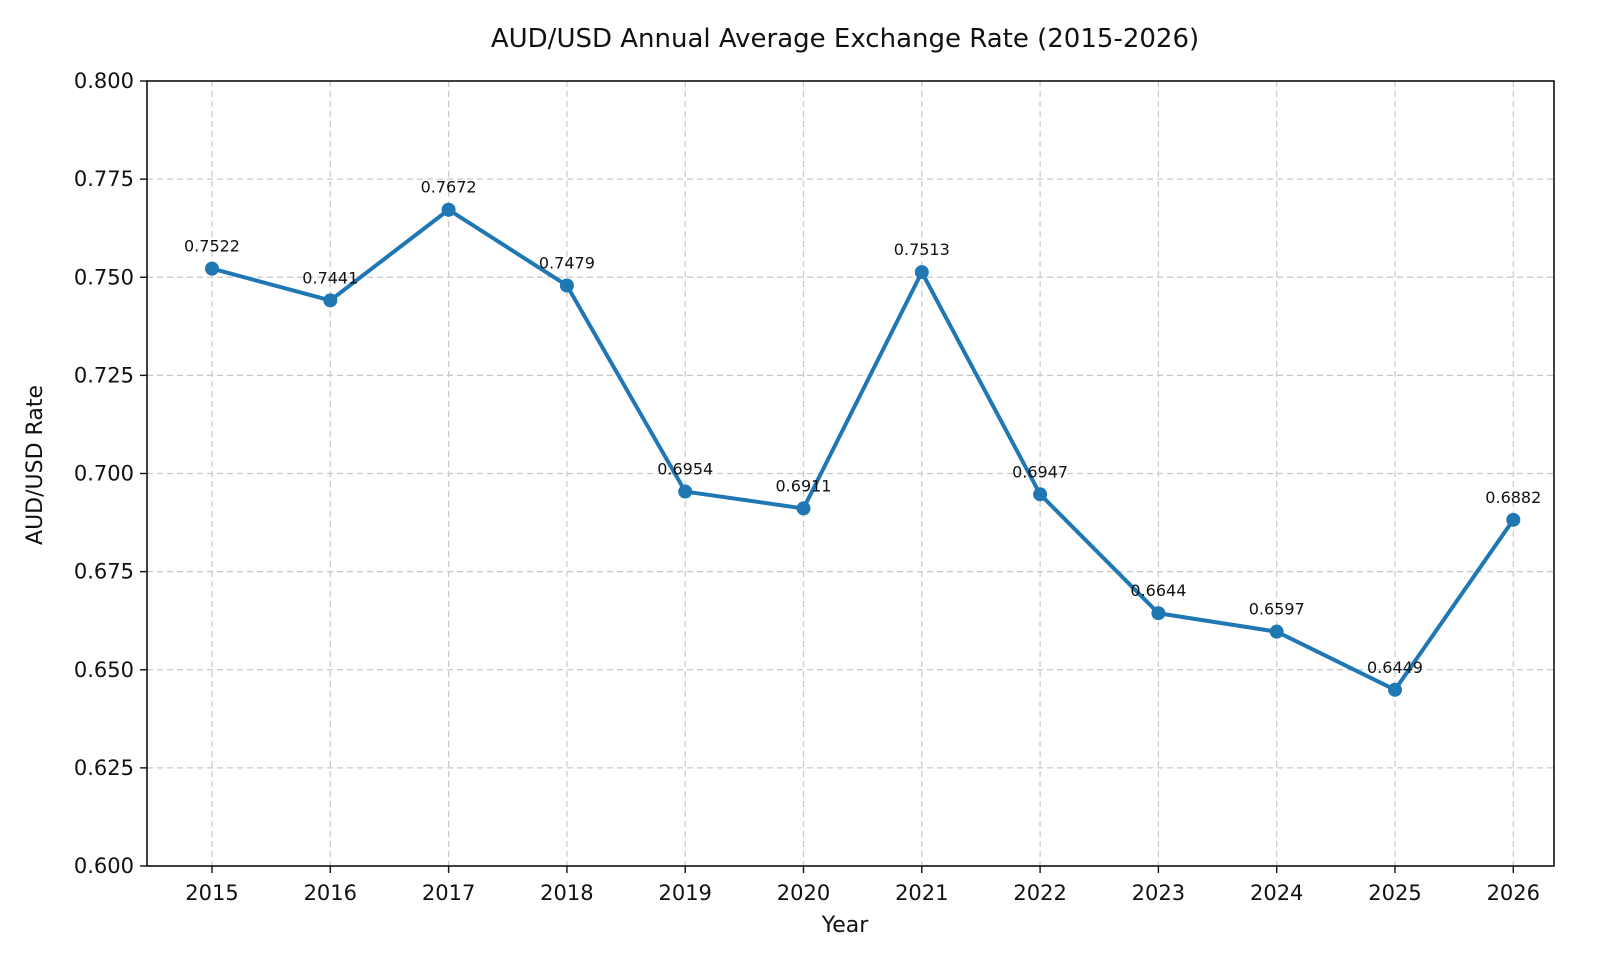 The width and height of the screenshot is (1600, 960). I want to click on y-tick-label: 0.625, so click(104, 768).